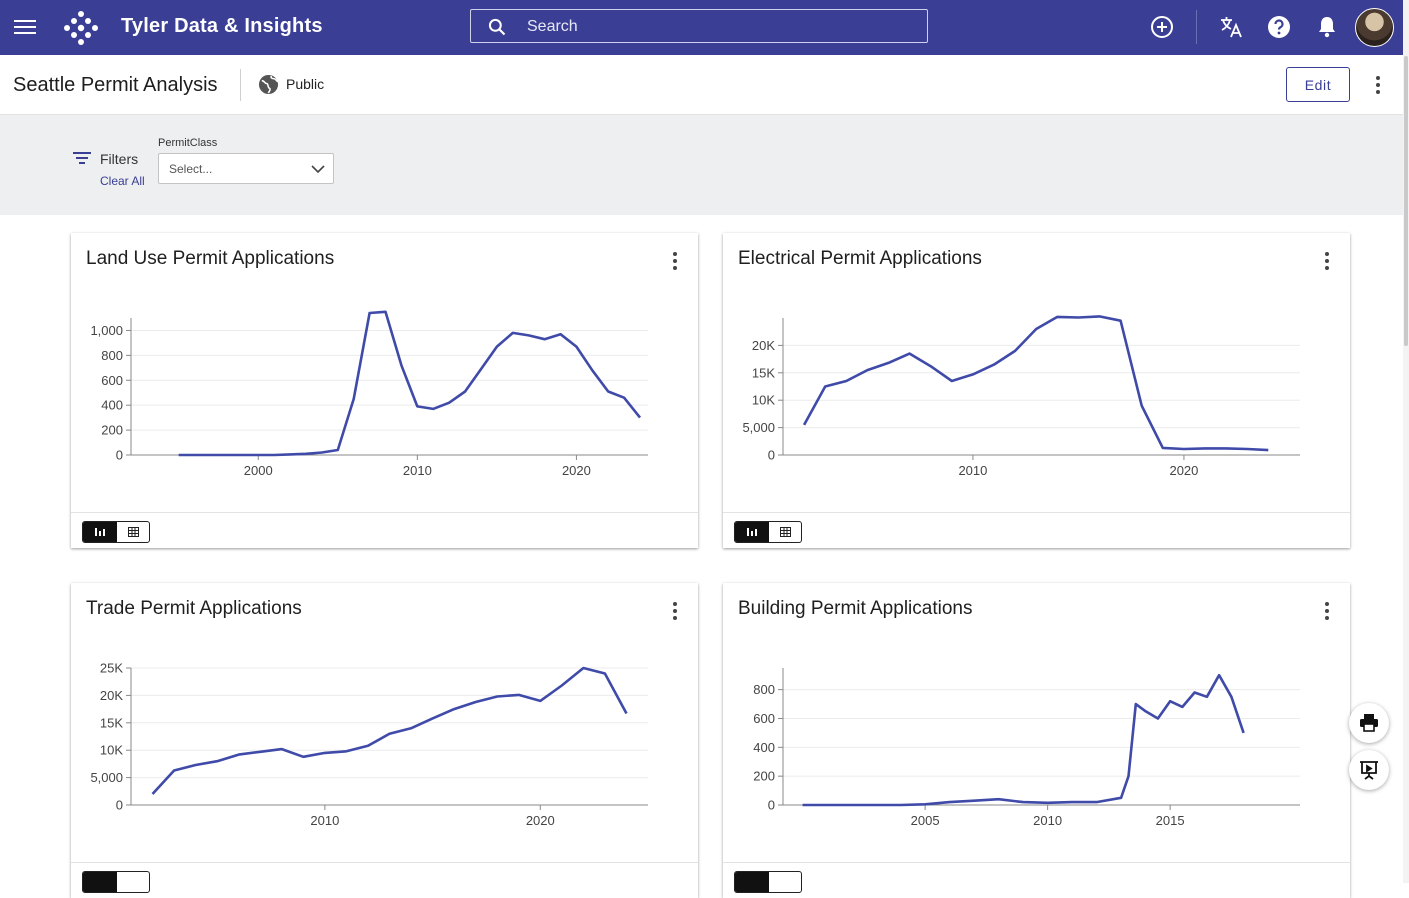 The image size is (1409, 898). I want to click on visibility-label: Public, so click(305, 84).